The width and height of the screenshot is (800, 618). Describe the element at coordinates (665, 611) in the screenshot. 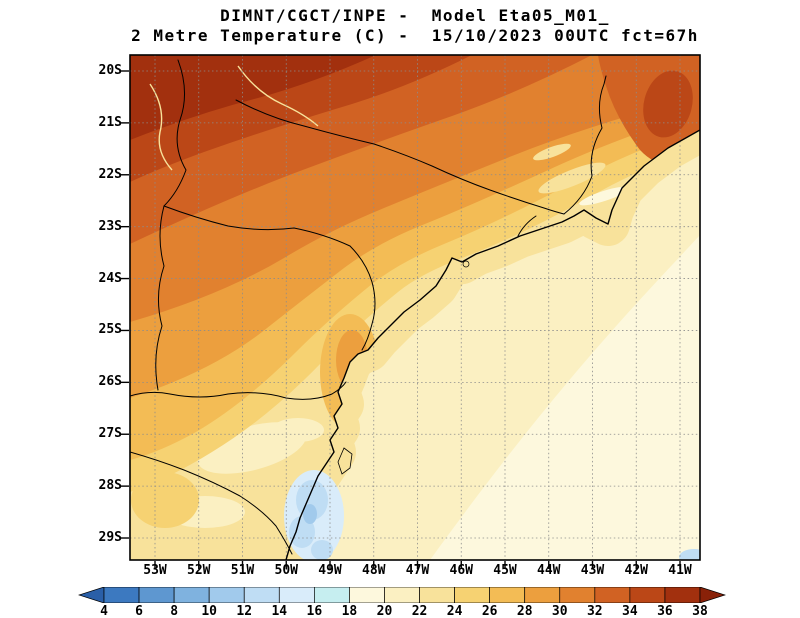

I see `colorbar-tick-label: 36` at that location.